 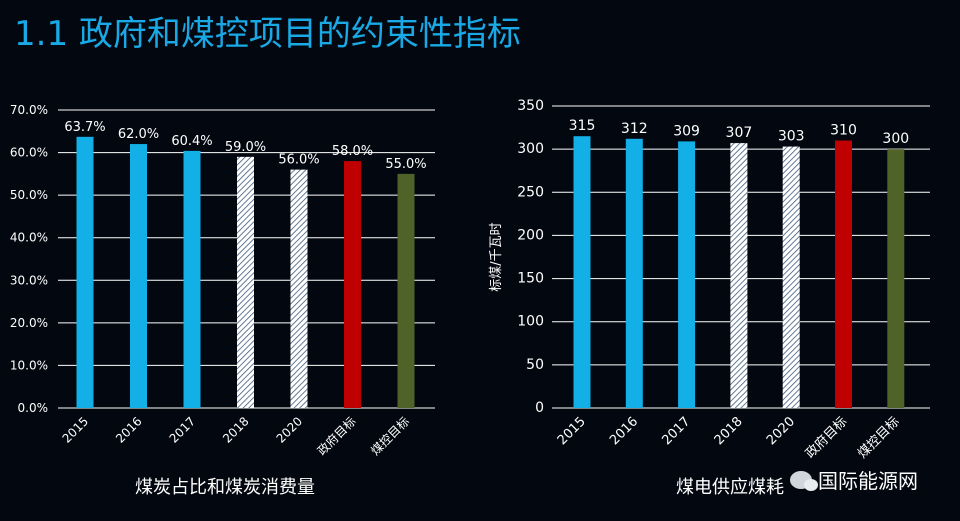 What do you see at coordinates (530, 235) in the screenshot?
I see `y-tick-label: 200` at bounding box center [530, 235].